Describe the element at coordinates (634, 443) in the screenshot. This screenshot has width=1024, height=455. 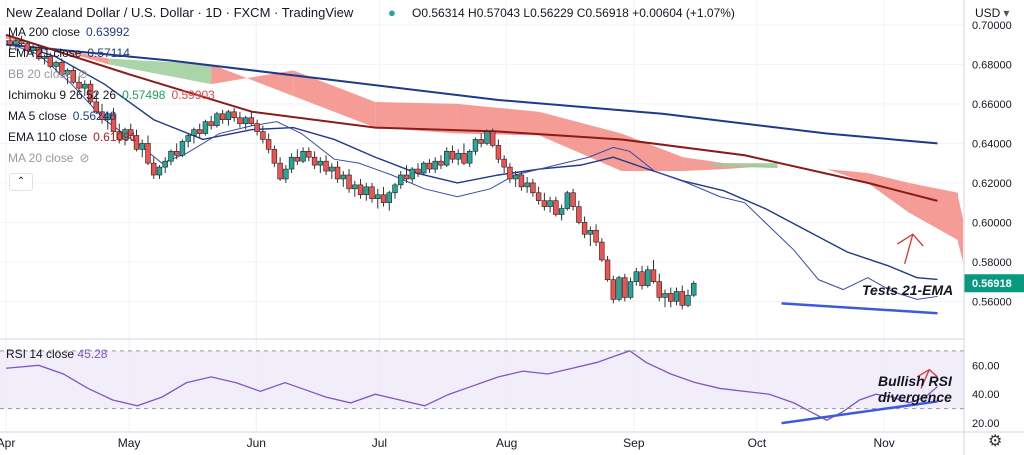
I see `x-tick-label: Sep` at that location.